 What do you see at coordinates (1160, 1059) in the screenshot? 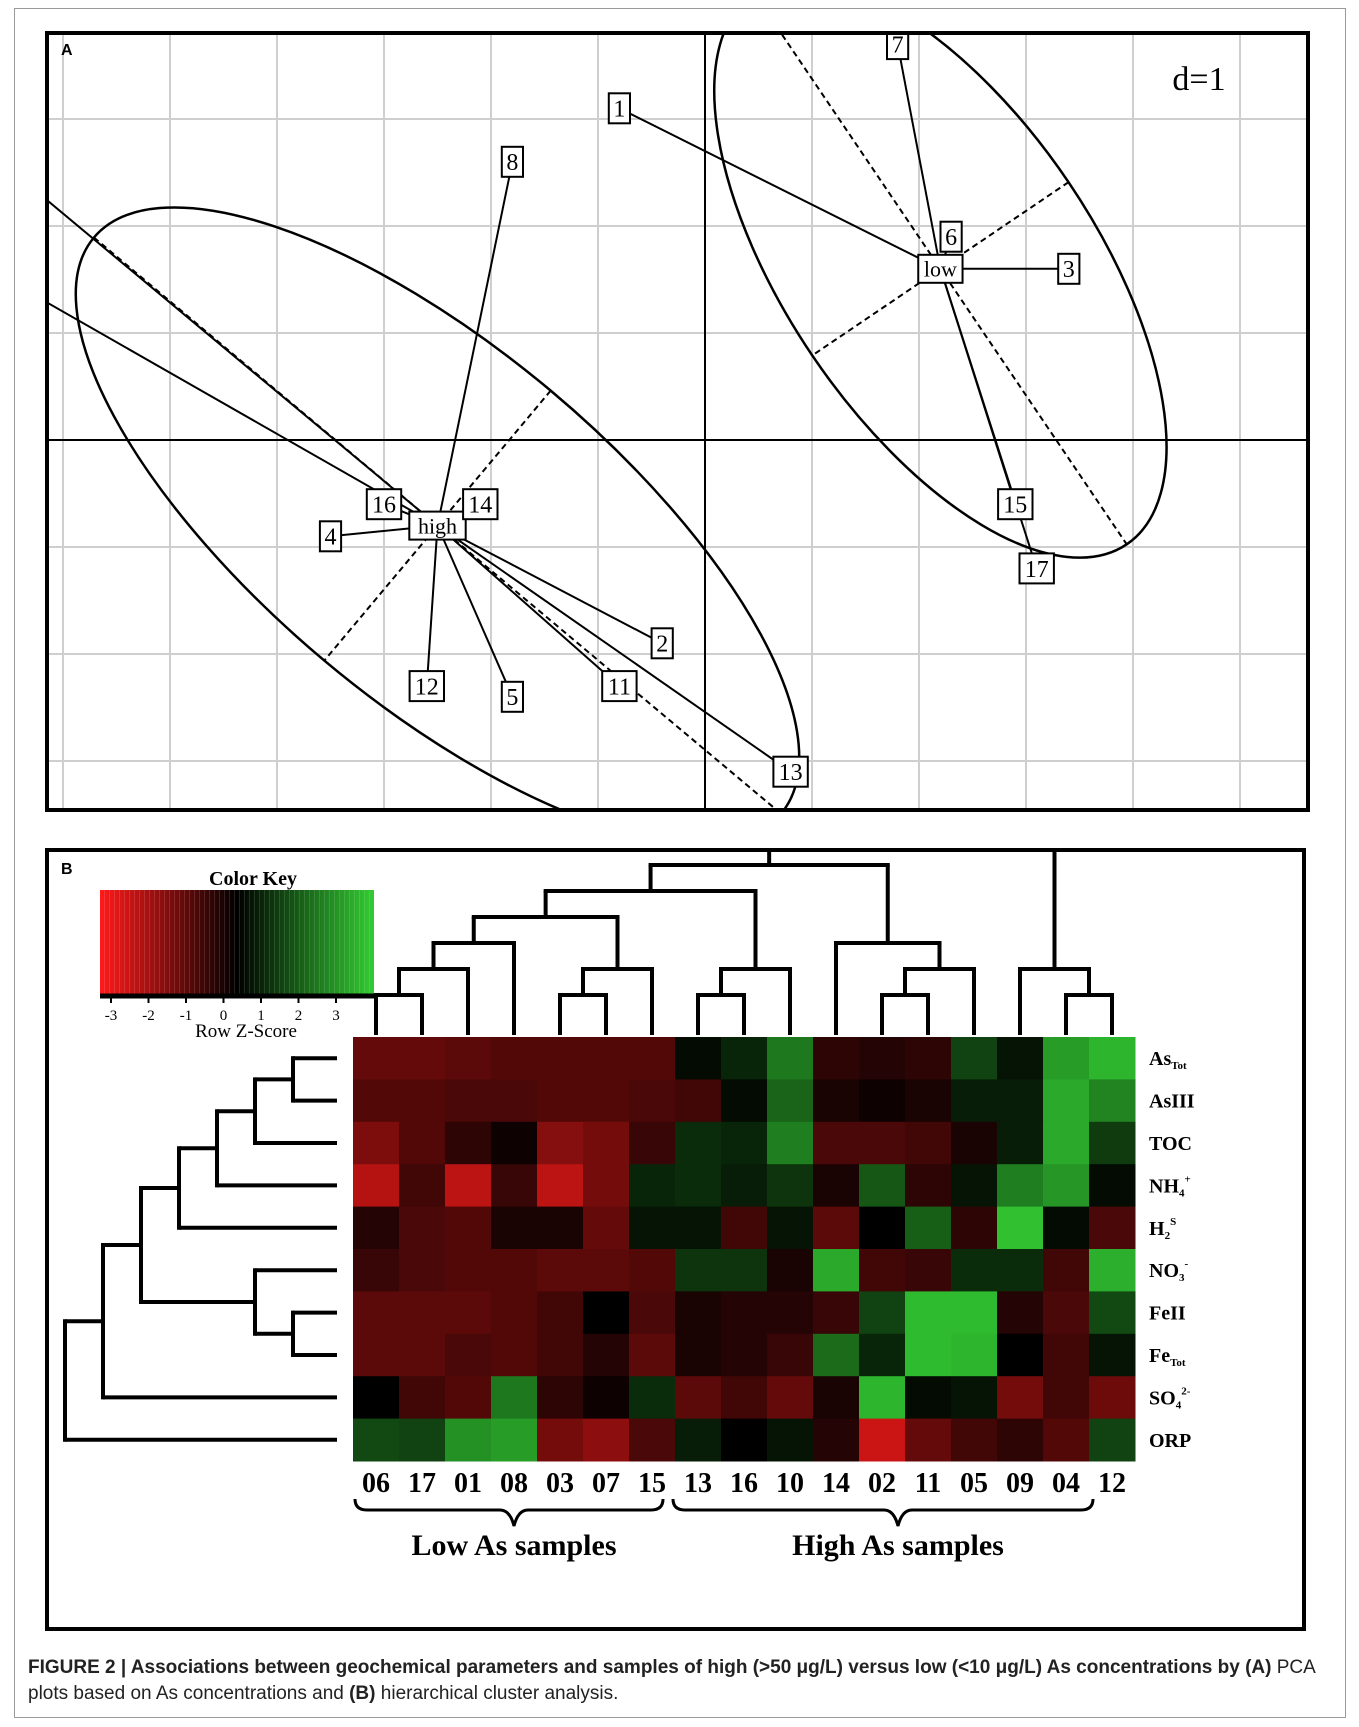
I see `row-label-main: As` at bounding box center [1160, 1059].